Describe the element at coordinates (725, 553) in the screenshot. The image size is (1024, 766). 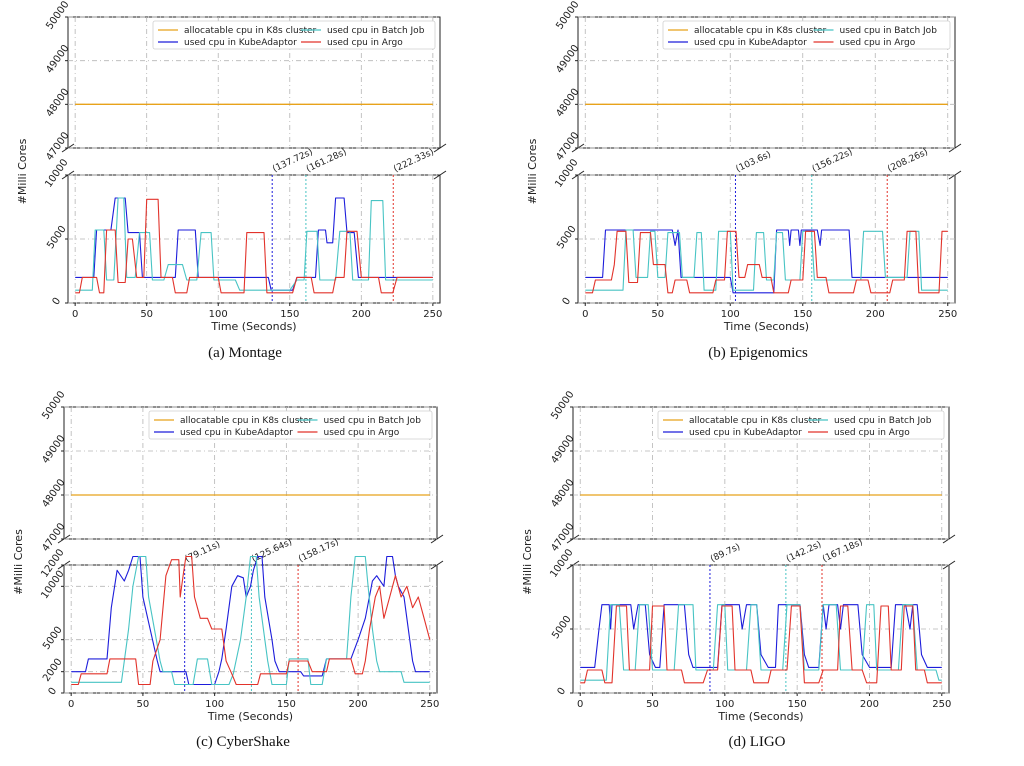
I see `completion-time-label: (89.7s)` at that location.